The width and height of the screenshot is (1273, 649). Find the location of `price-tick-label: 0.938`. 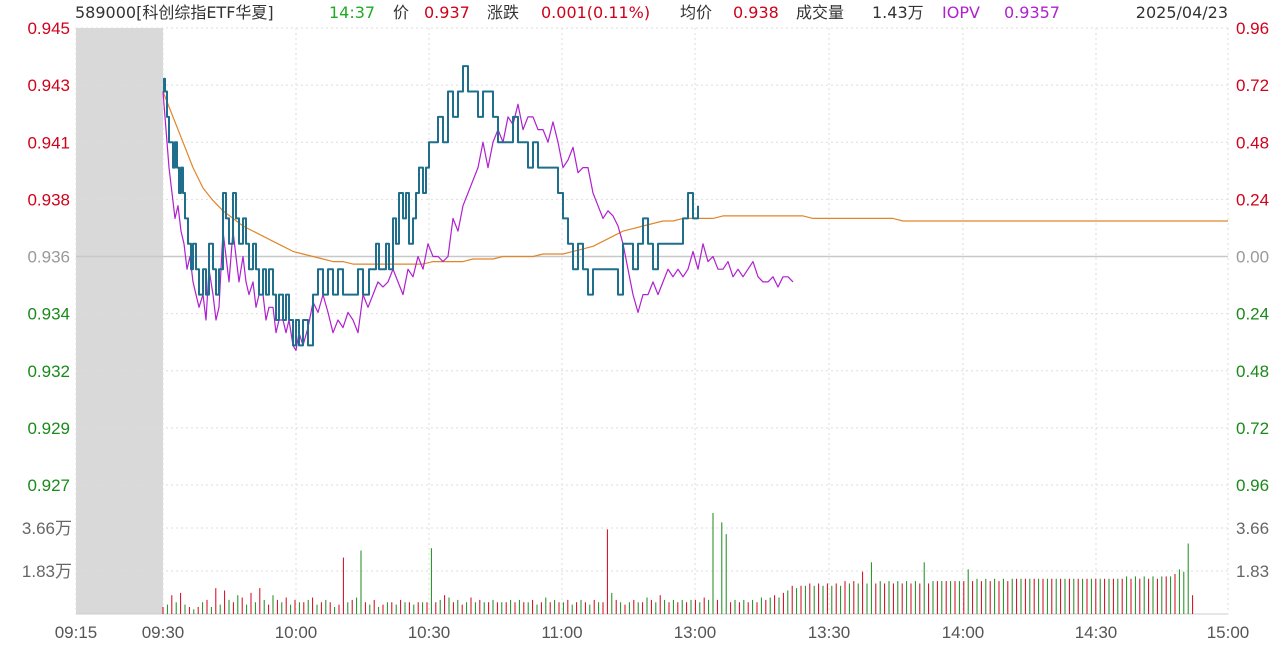

price-tick-label: 0.938 is located at coordinates (48, 199).